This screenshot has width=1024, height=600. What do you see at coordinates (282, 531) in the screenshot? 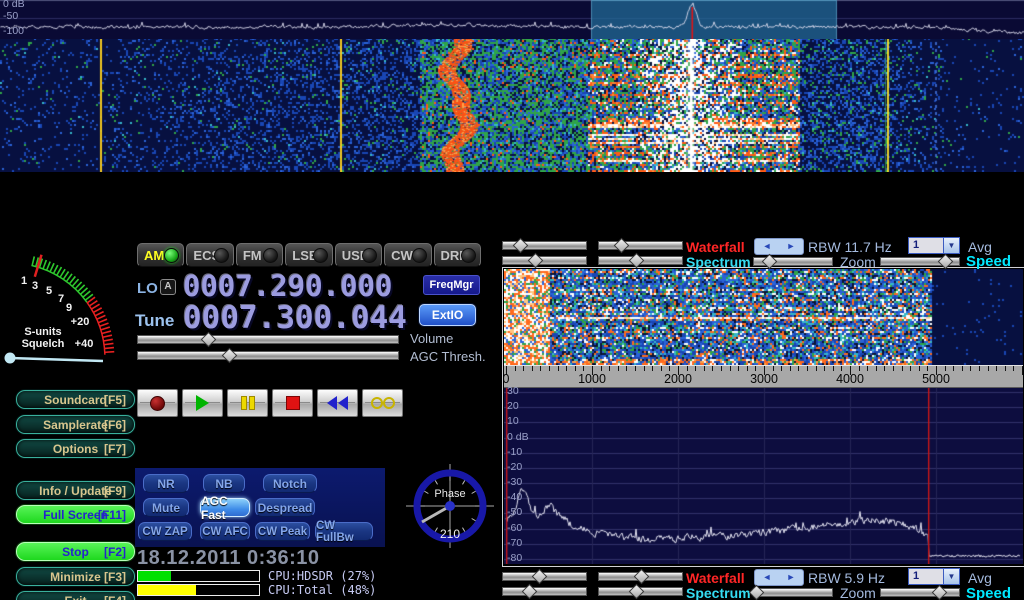
I see `dsp-button-cw-peak: CW Peak` at bounding box center [282, 531].